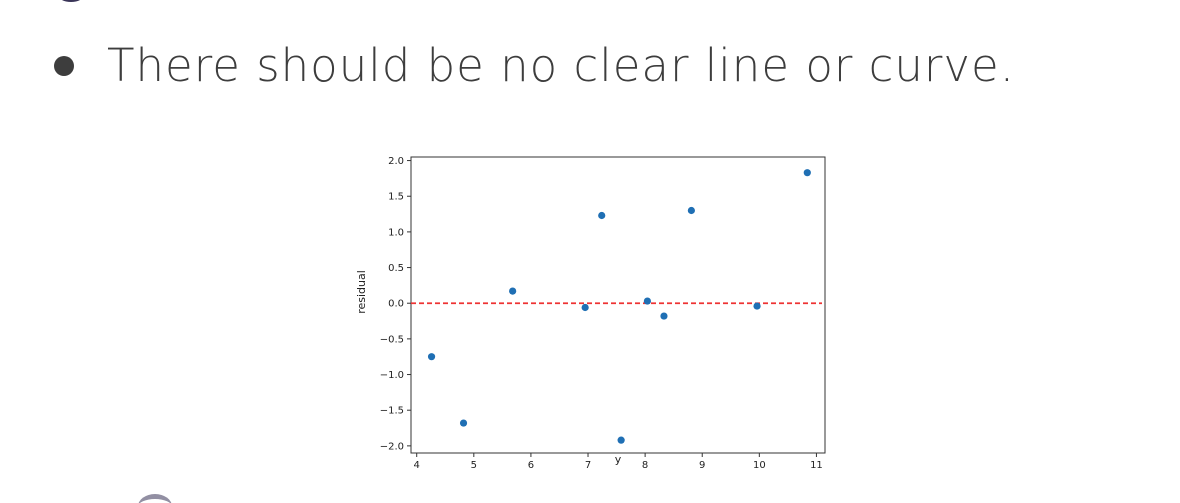  I want to click on x-tick-label: 7, so click(588, 465).